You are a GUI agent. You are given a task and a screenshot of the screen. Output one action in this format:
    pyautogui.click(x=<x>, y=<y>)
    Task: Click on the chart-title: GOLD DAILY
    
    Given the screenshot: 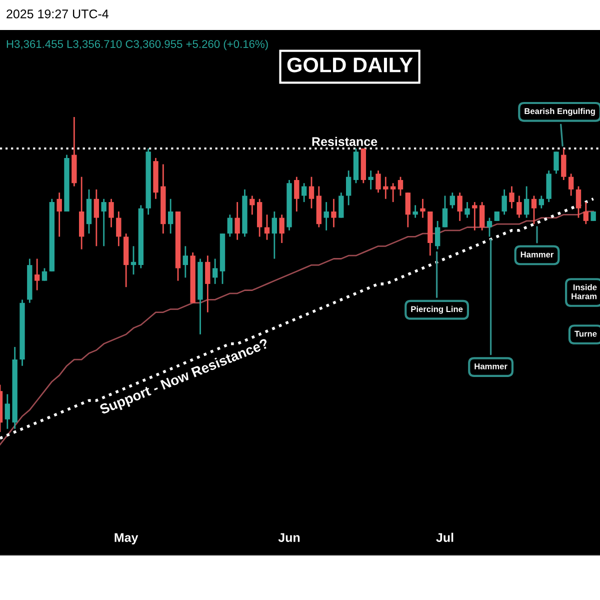 What is the action you would take?
    pyautogui.click(x=350, y=65)
    